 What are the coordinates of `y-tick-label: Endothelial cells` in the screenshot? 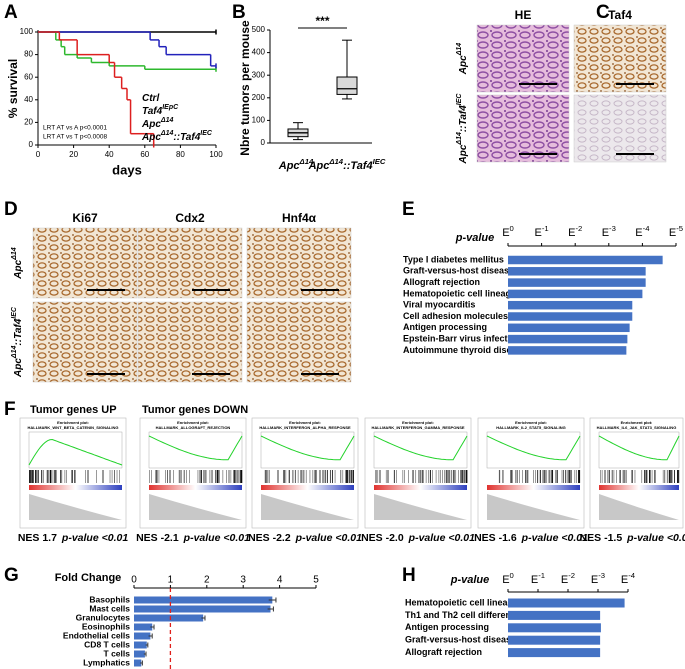 It's located at (96, 635).